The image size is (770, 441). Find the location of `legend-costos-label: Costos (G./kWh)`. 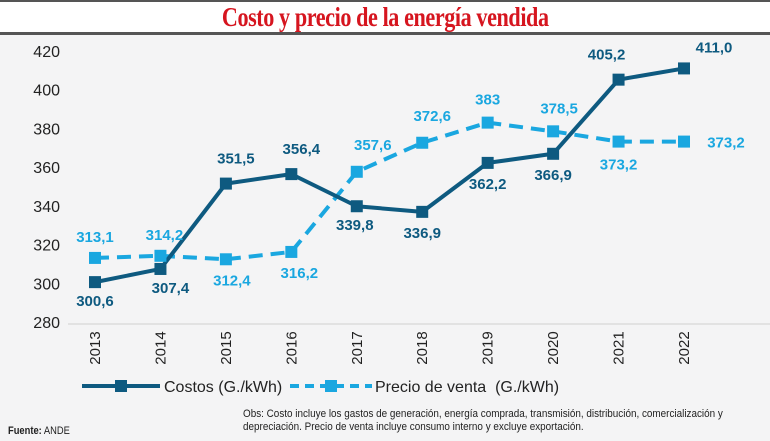

legend-costos-label: Costos (G./kWh) is located at coordinates (223, 387).